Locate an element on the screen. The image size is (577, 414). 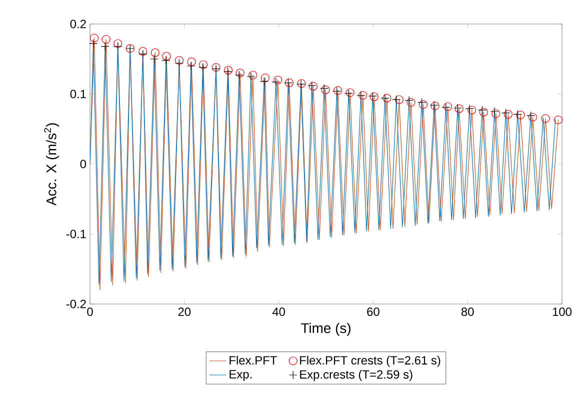
y-axis-title: Acc. X (m/s$^{2}$) is located at coordinates (52, 164).